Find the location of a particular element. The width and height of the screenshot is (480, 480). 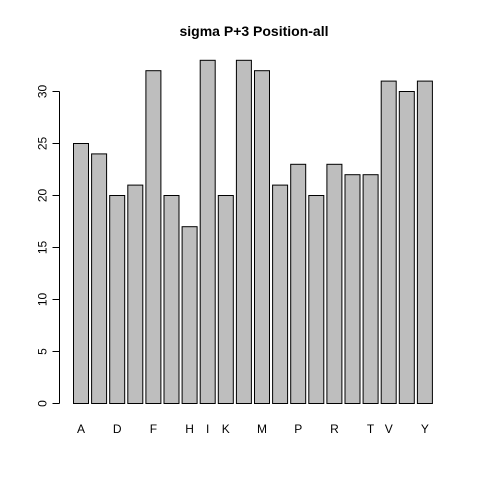

bar-F is located at coordinates (153, 237).